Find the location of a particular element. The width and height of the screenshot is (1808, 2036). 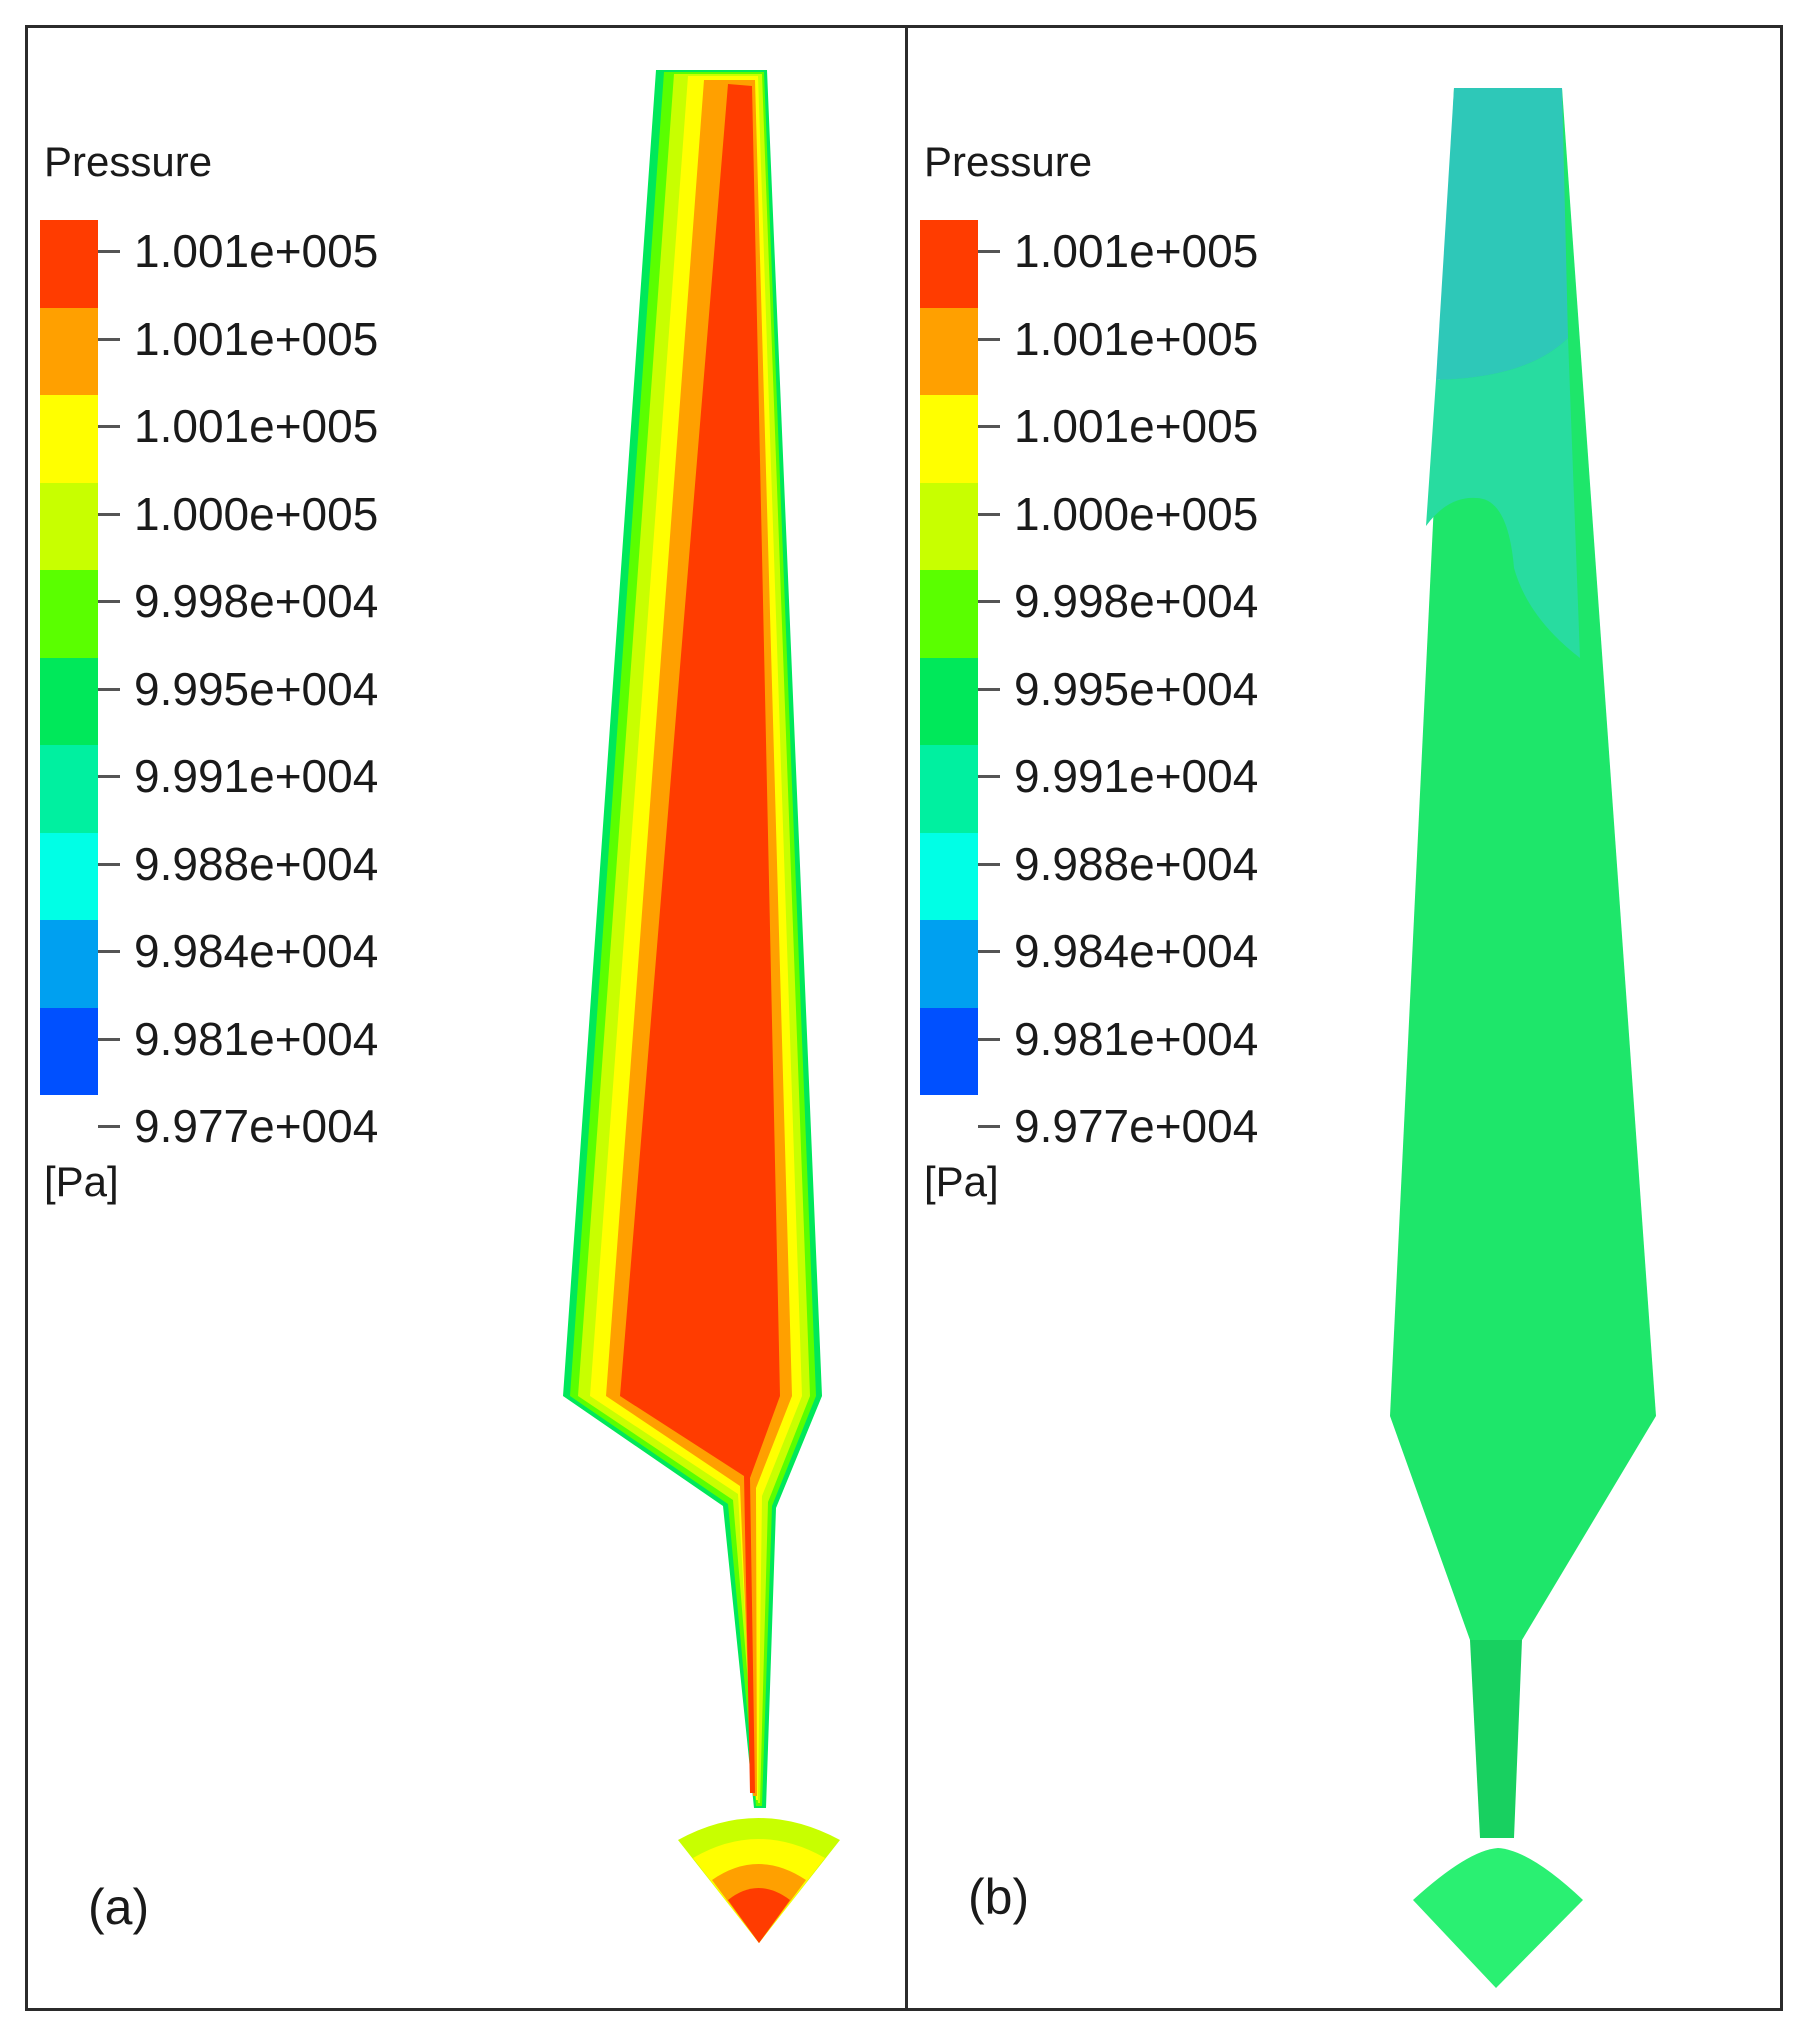

body-teal-top is located at coordinates (1502, 234).